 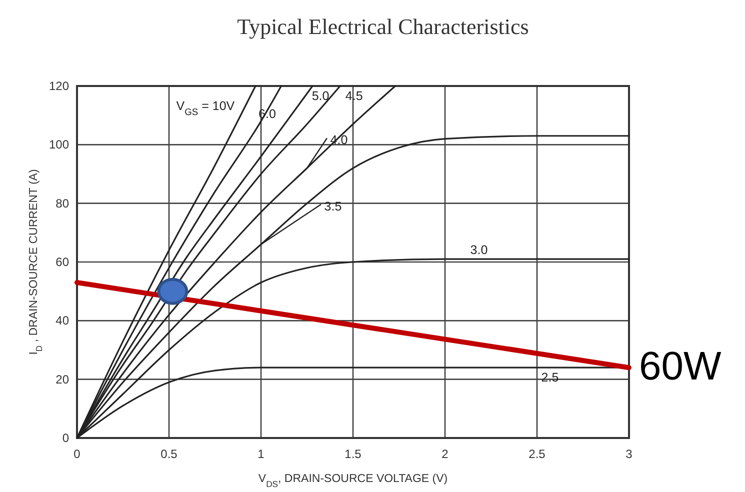 I want to click on x-tick-label: 3, so click(x=629, y=454).